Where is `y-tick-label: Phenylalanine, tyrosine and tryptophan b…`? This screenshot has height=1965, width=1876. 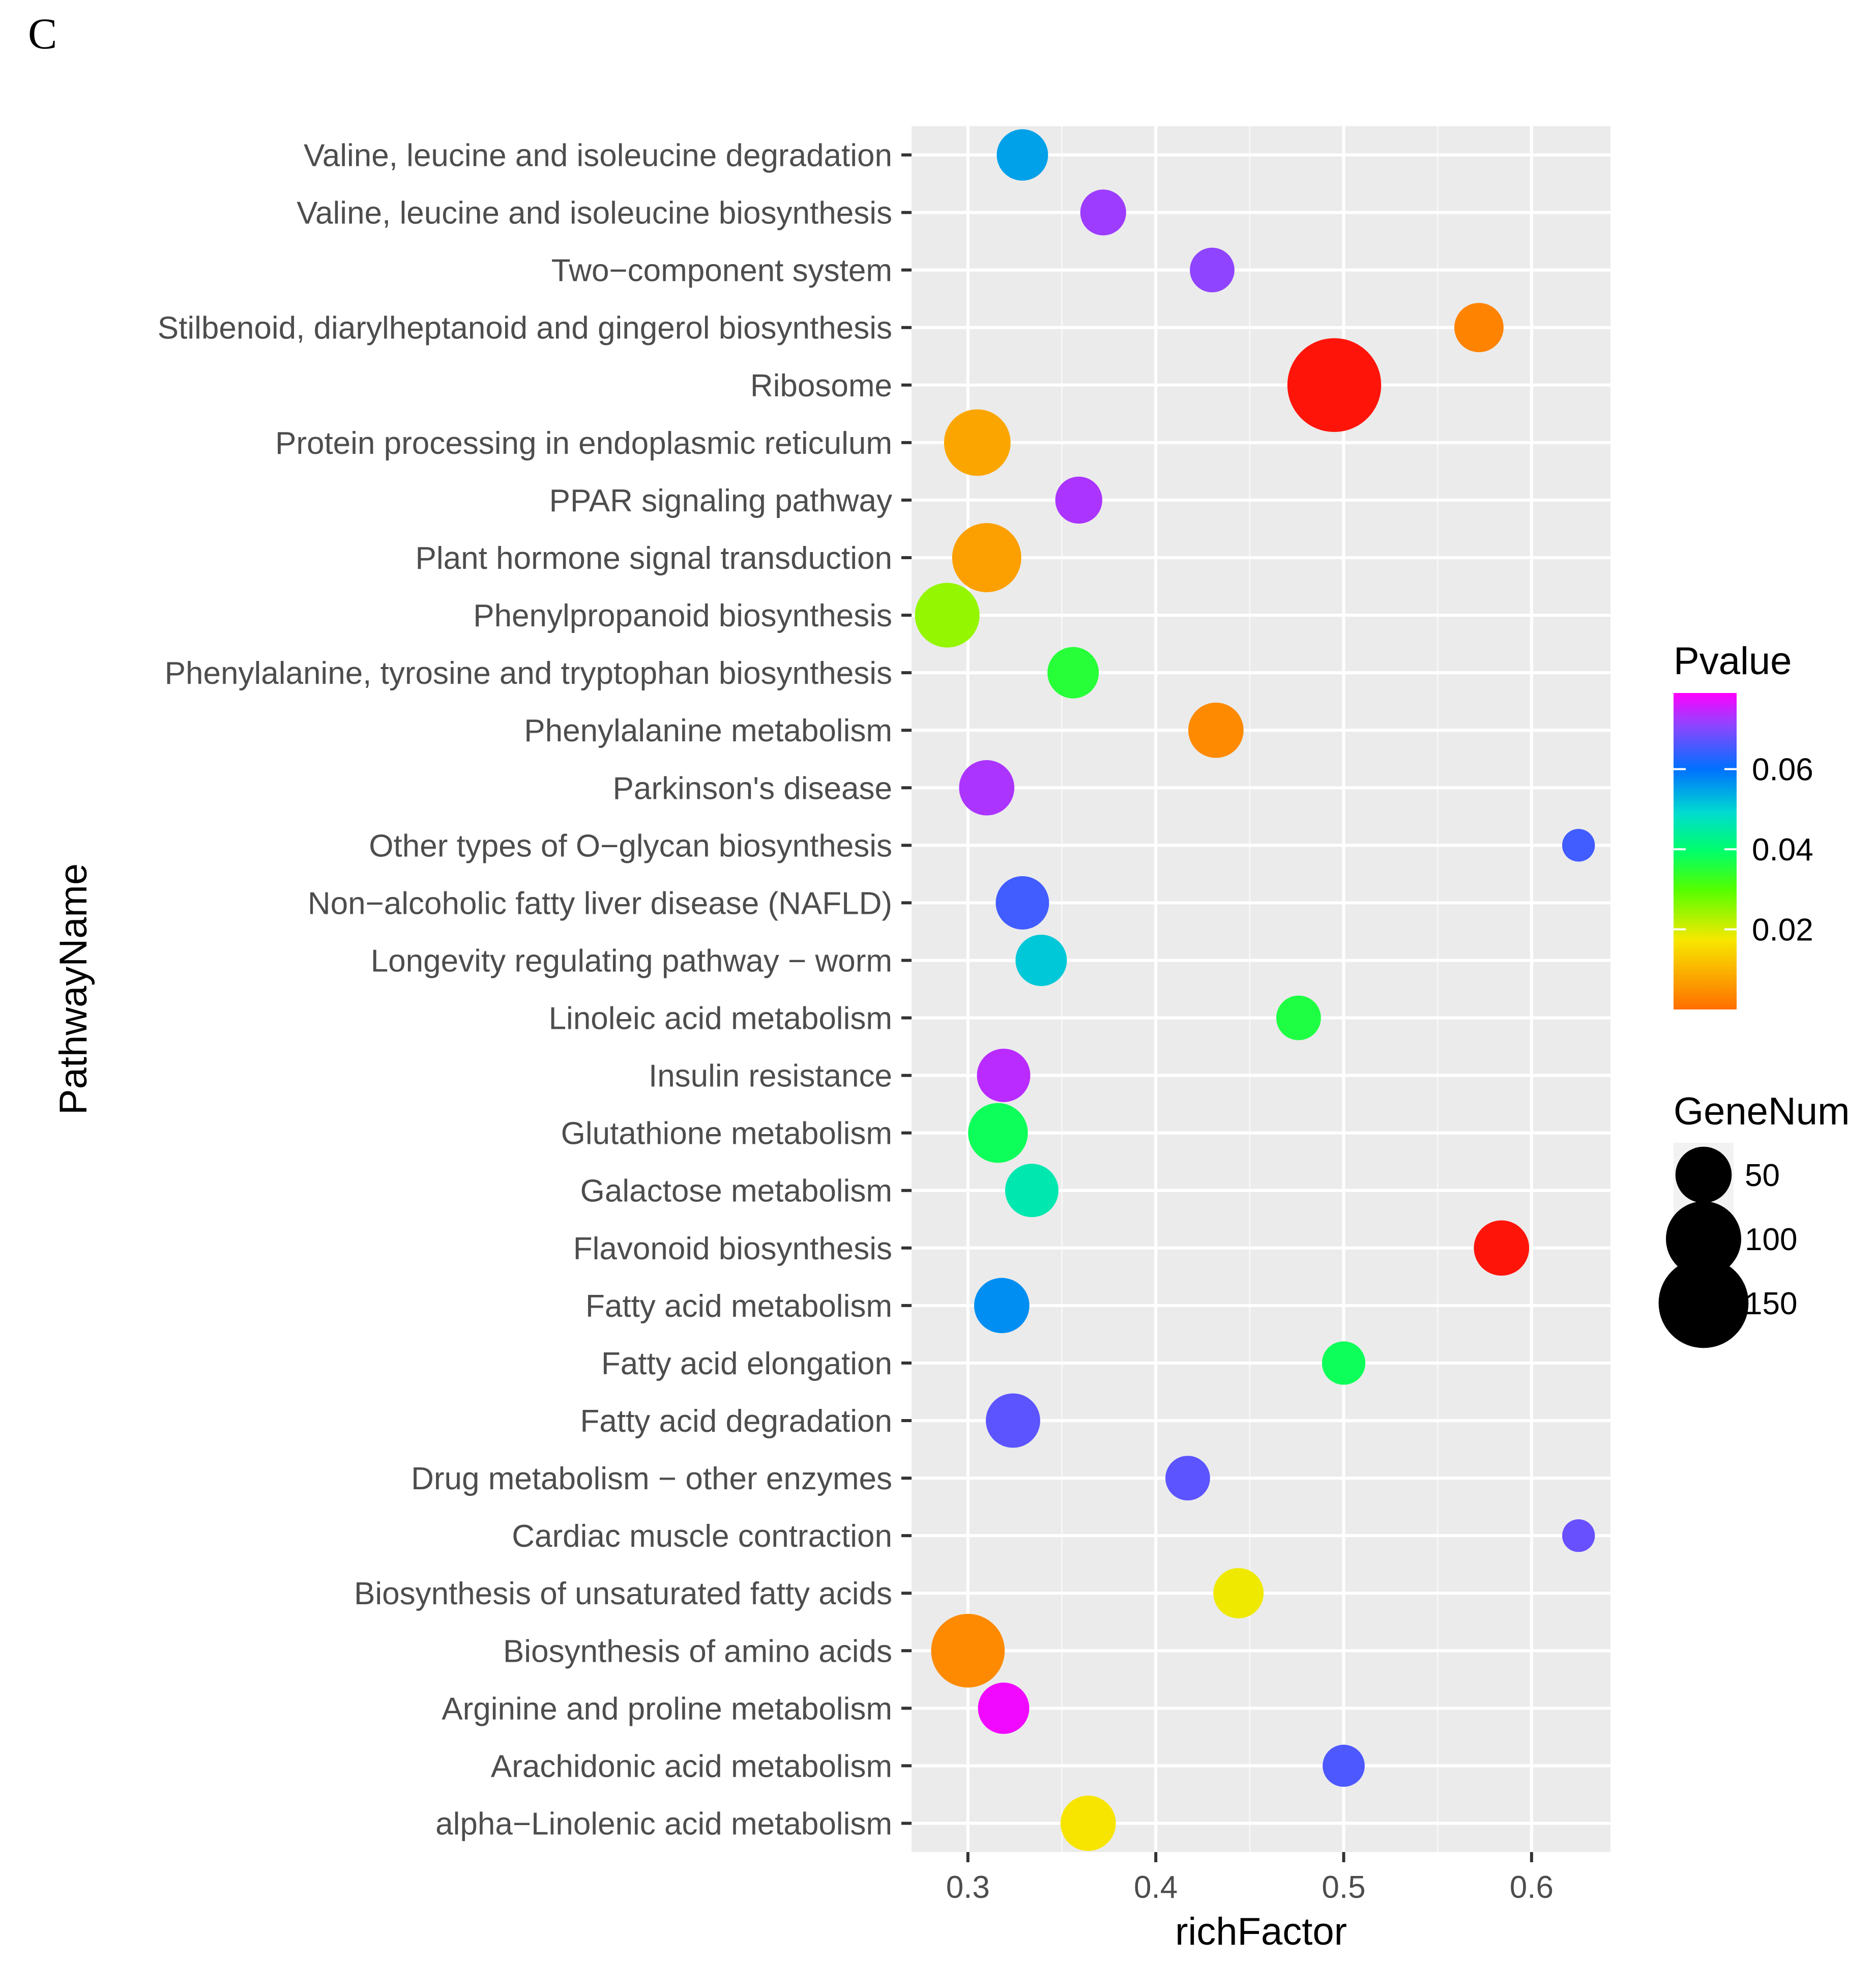 y-tick-label: Phenylalanine, tyrosine and tryptophan b… is located at coordinates (528, 673).